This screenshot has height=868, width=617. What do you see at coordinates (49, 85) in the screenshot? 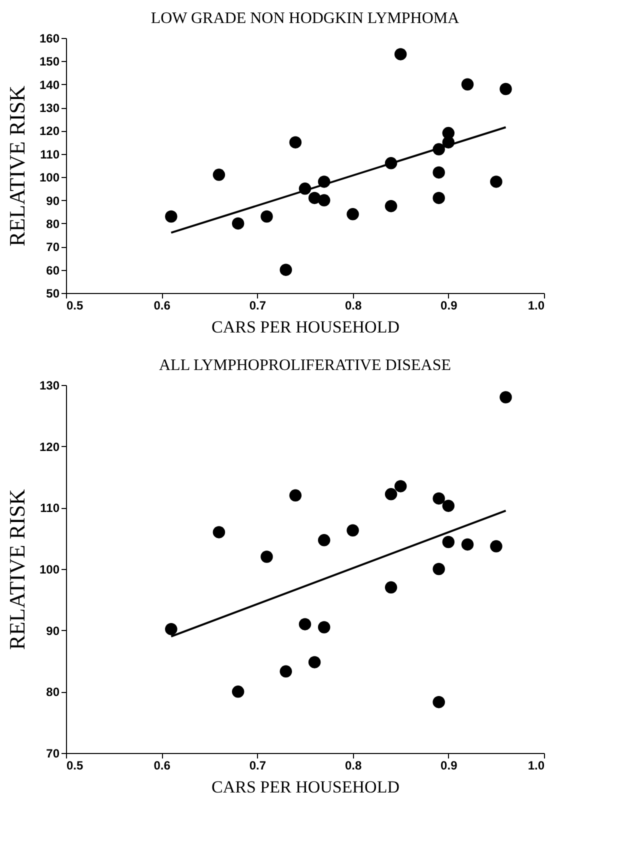
I see `y-tick-label: 140` at bounding box center [49, 85].